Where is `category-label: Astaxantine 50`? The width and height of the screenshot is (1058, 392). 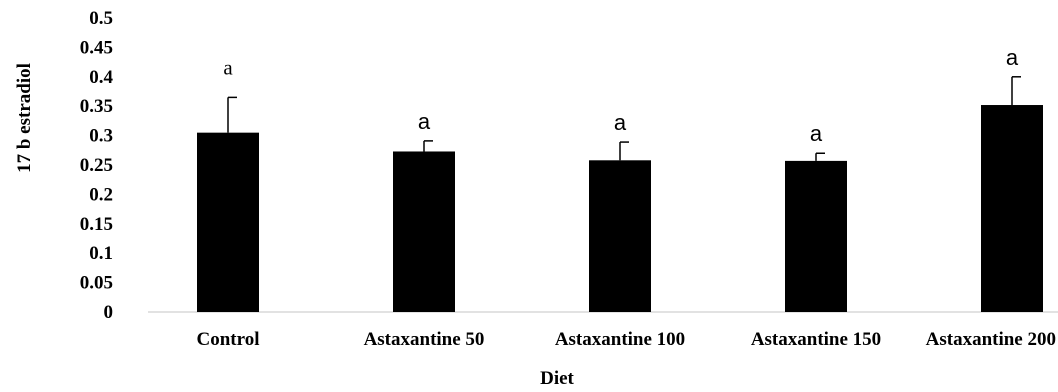
category-label: Astaxantine 50 is located at coordinates (424, 339).